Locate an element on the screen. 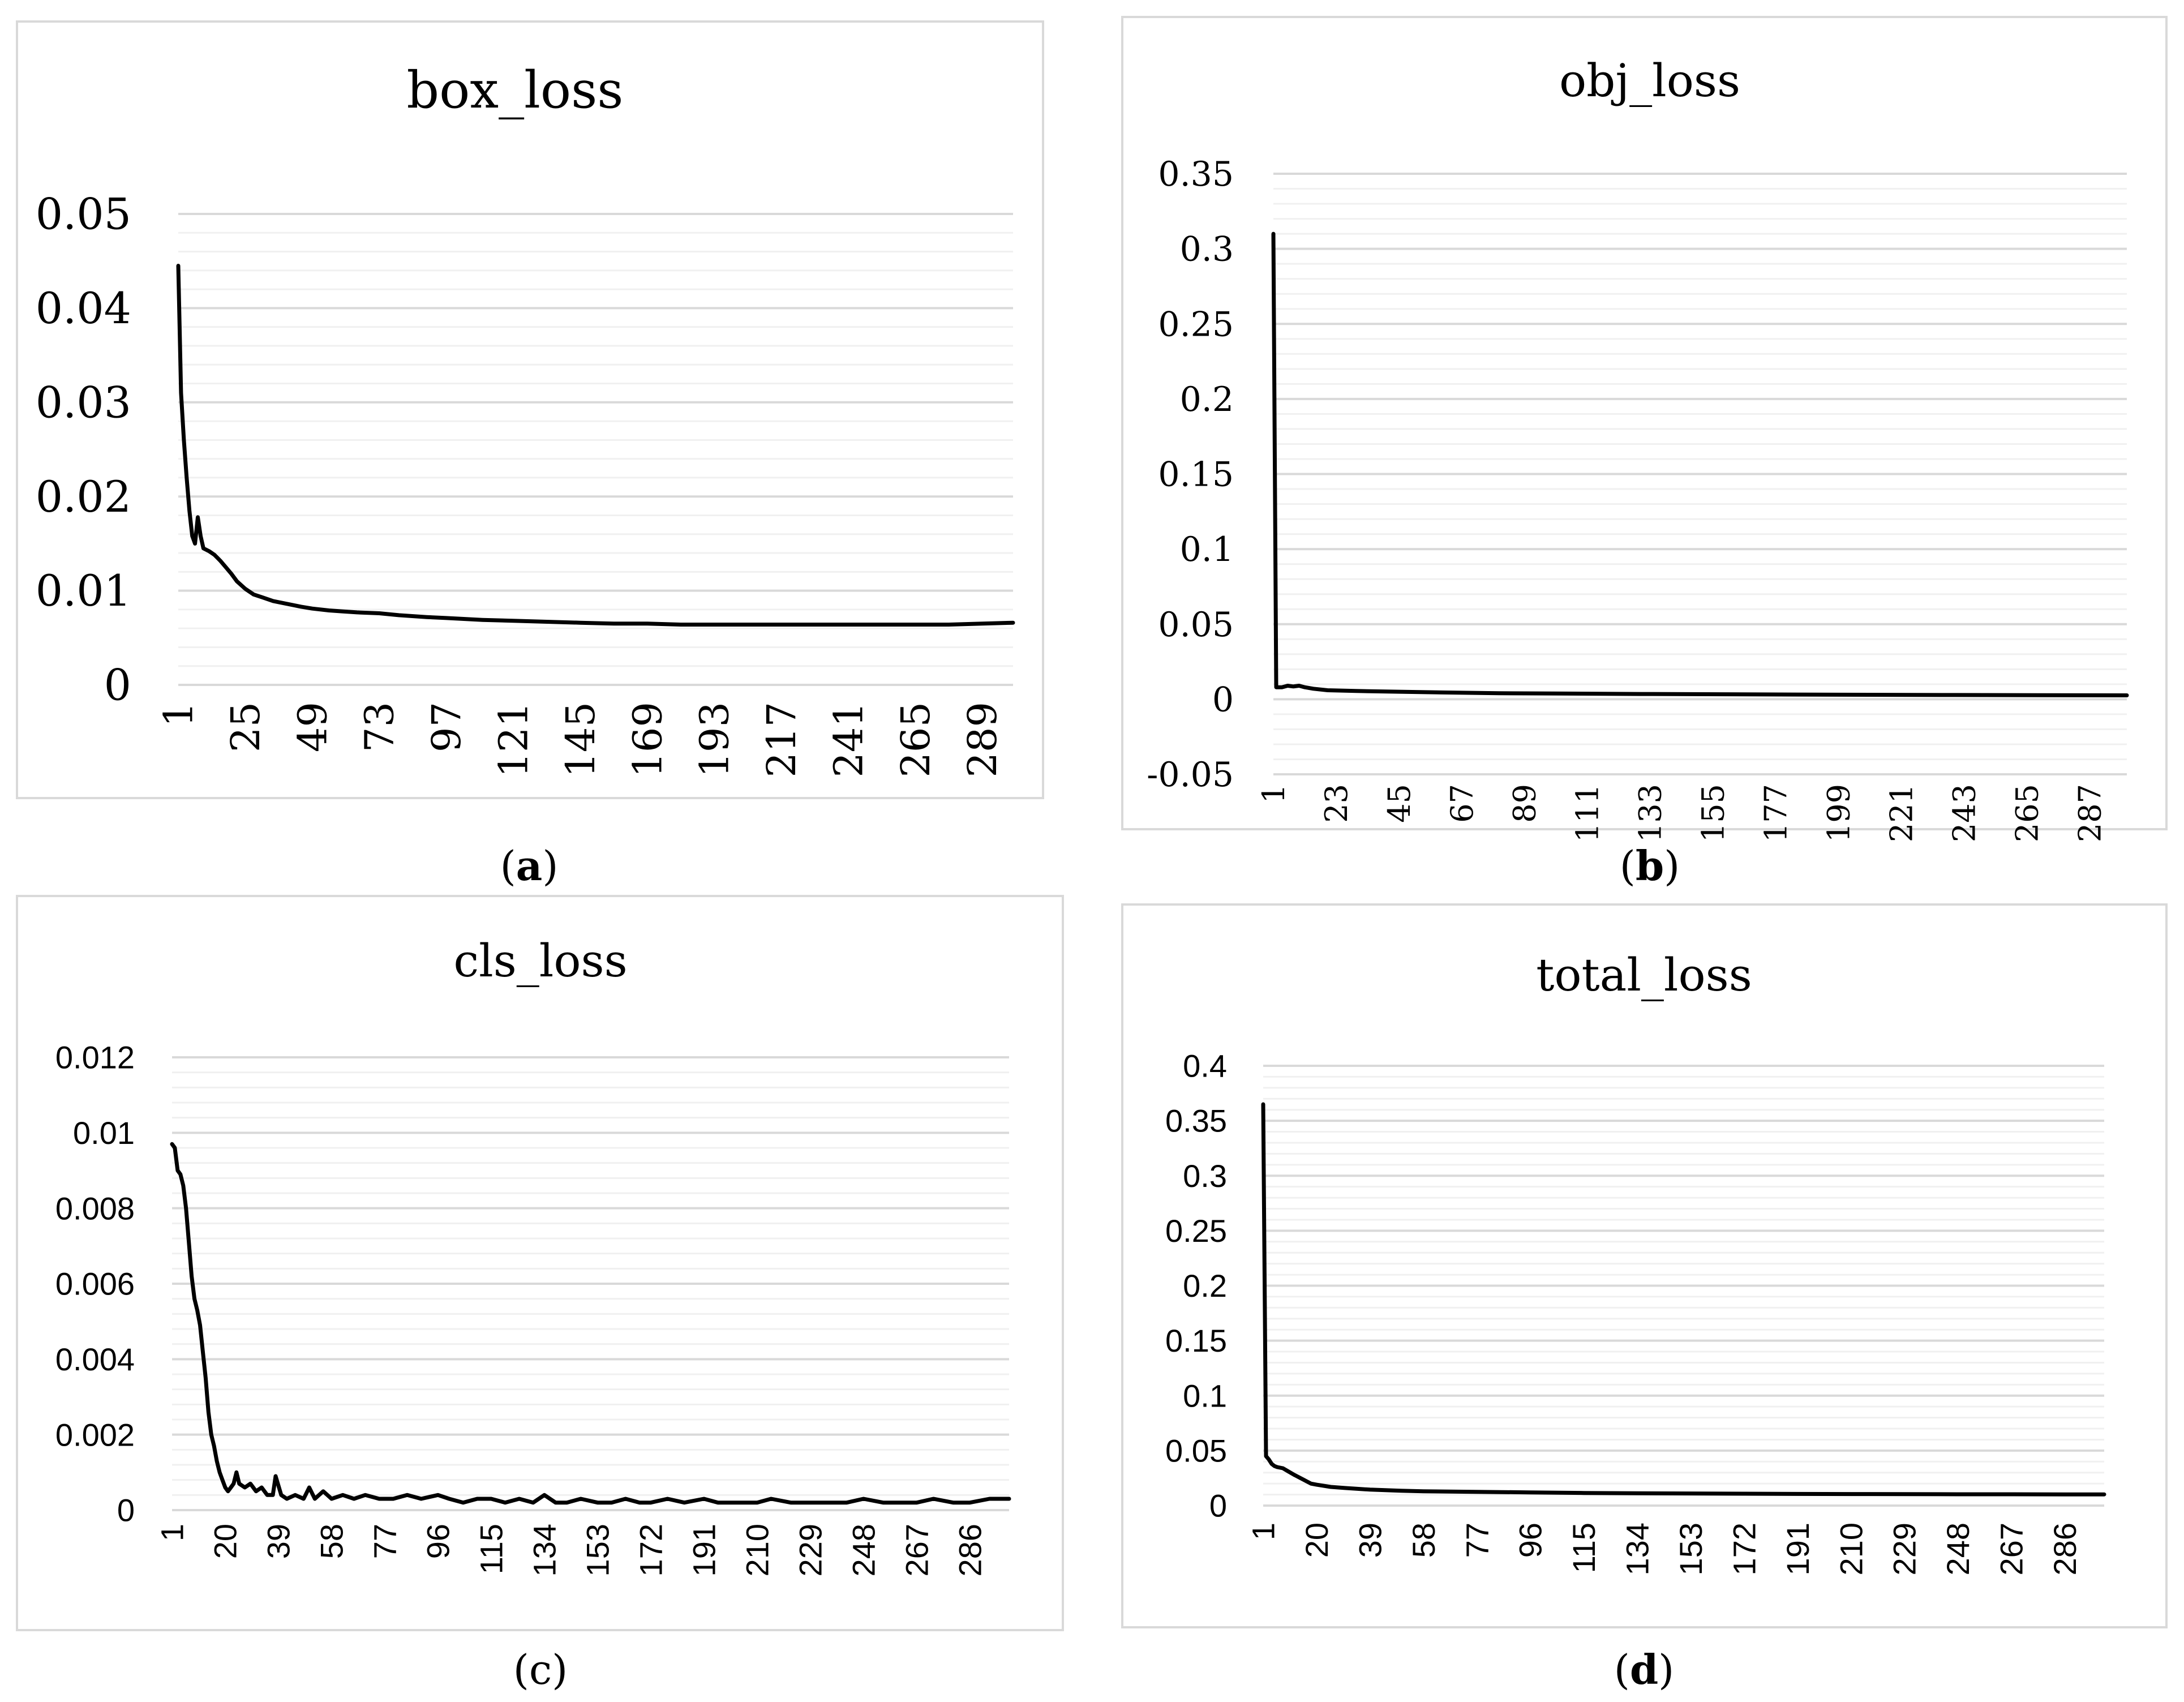 Image resolution: width=2184 pixels, height=1702 pixels. chart-title: total_loss is located at coordinates (1644, 975).